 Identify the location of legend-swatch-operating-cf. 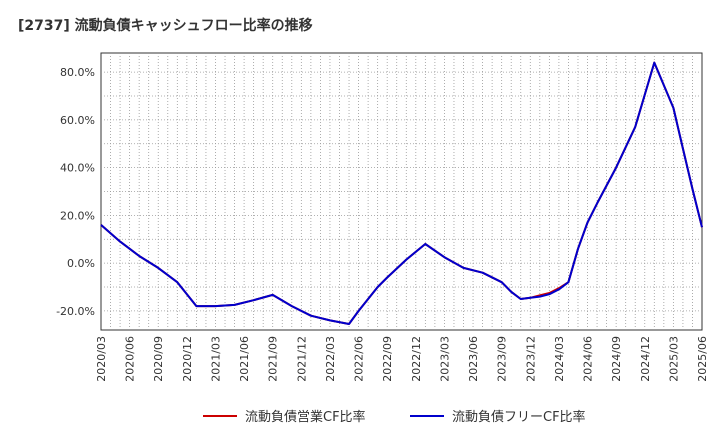
(220, 415).